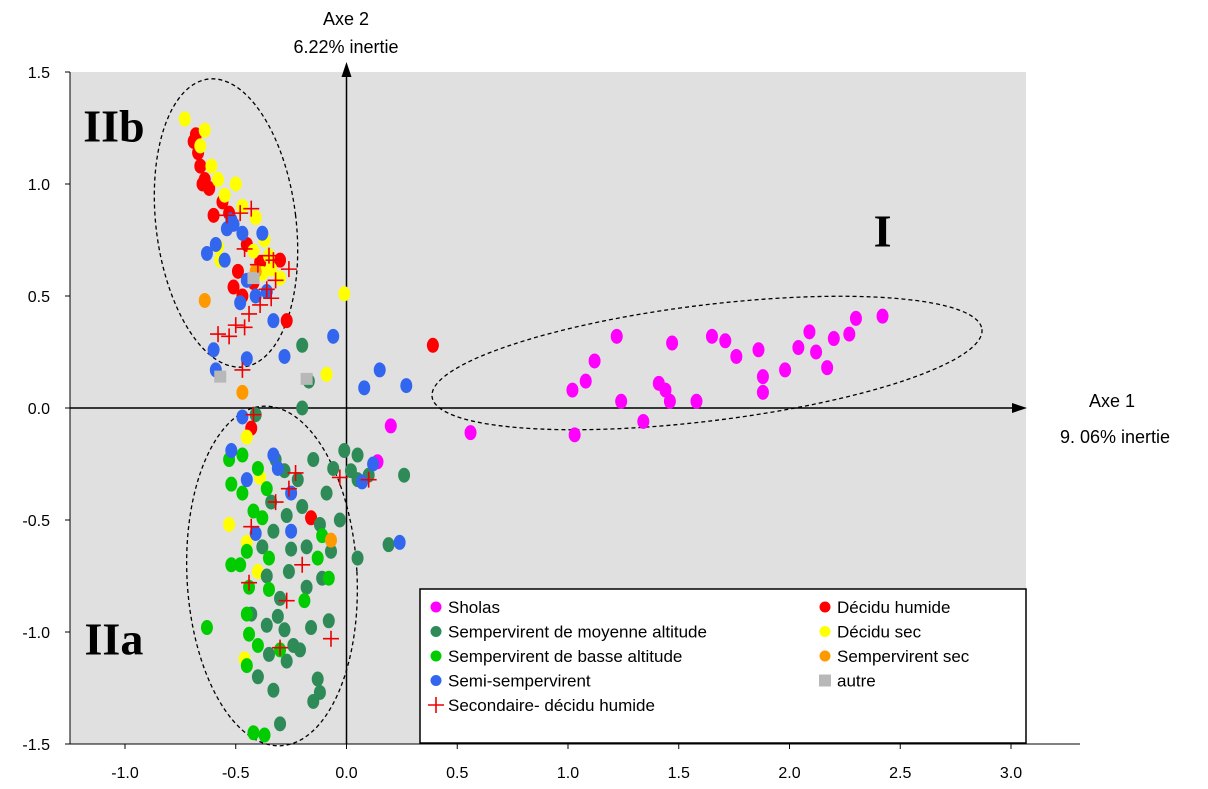 The image size is (1208, 789). I want to click on axis2-arrow, so click(346, 69).